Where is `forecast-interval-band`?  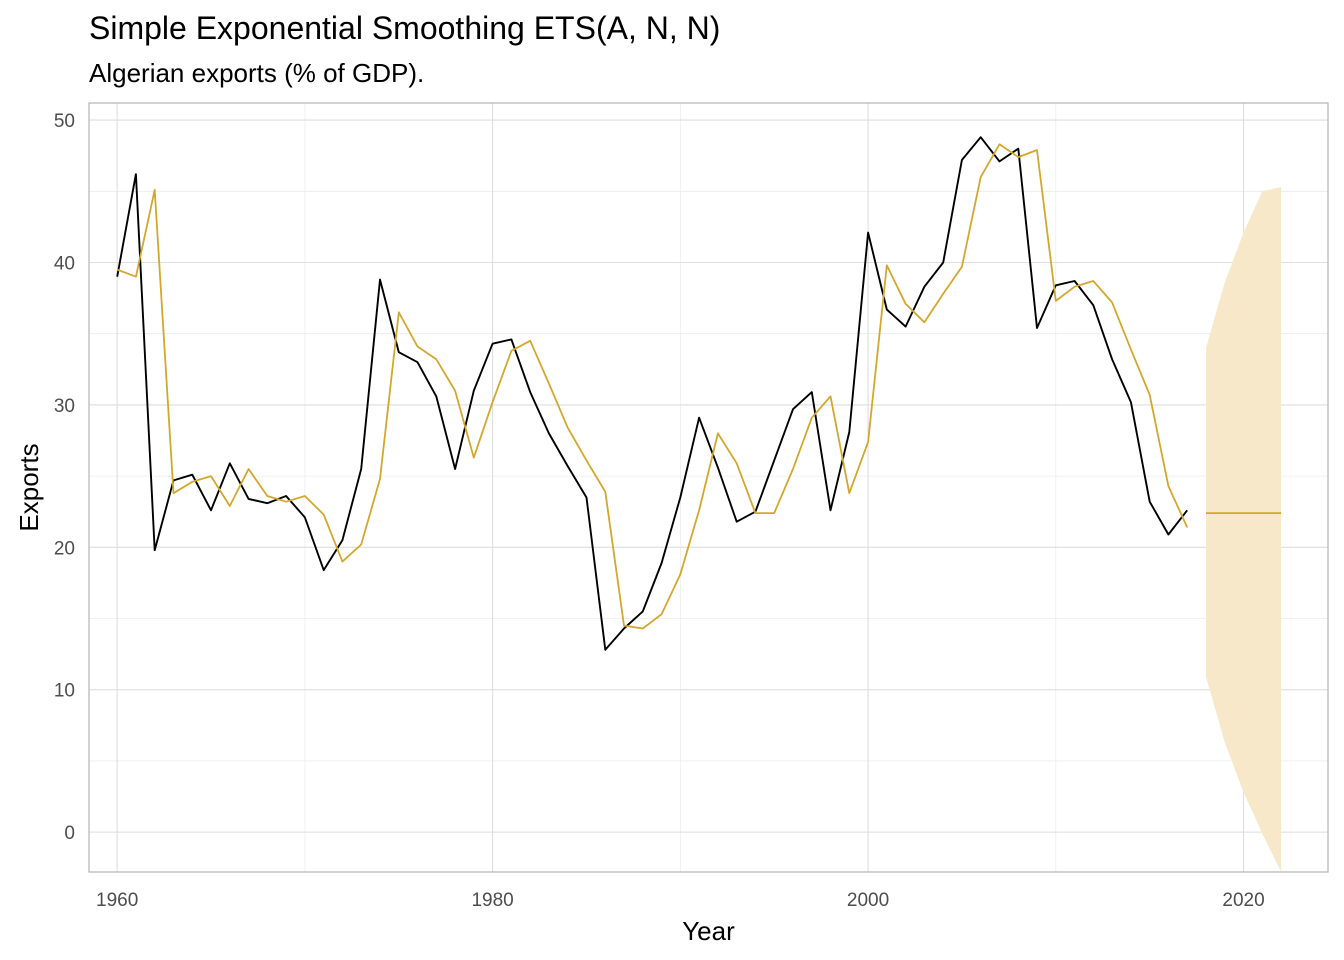
forecast-interval-band is located at coordinates (1244, 529).